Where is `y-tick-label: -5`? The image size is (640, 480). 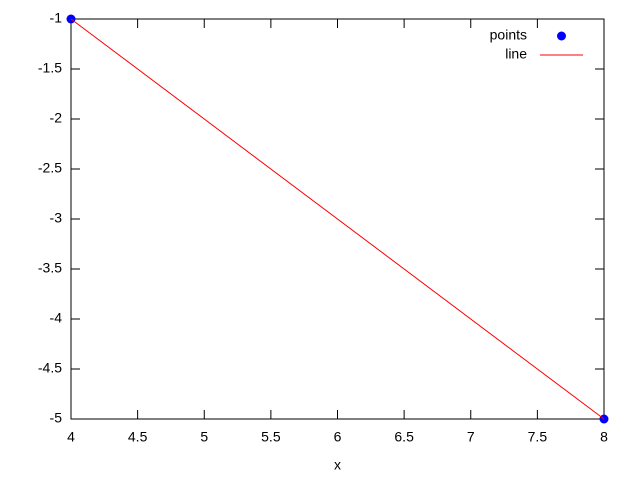 y-tick-label: -5 is located at coordinates (56, 418).